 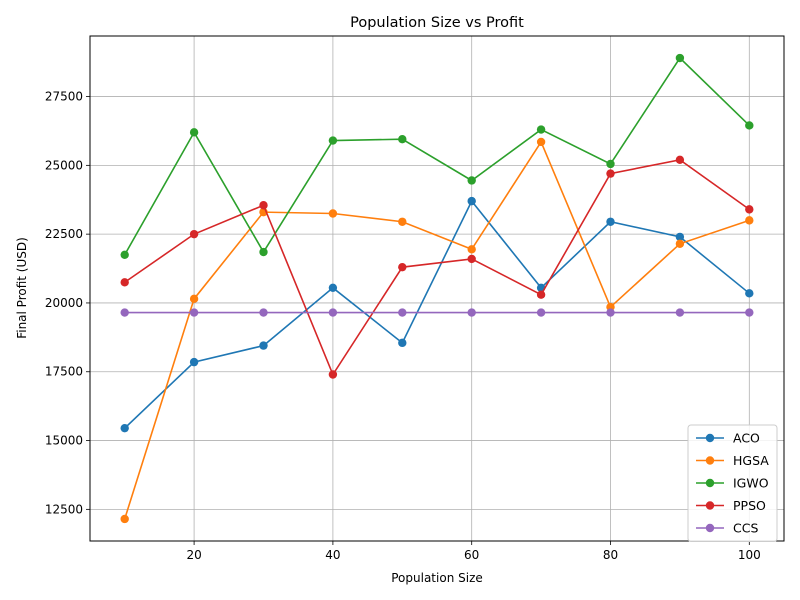 What do you see at coordinates (332, 555) in the screenshot?
I see `x-tick-label: 40` at bounding box center [332, 555].